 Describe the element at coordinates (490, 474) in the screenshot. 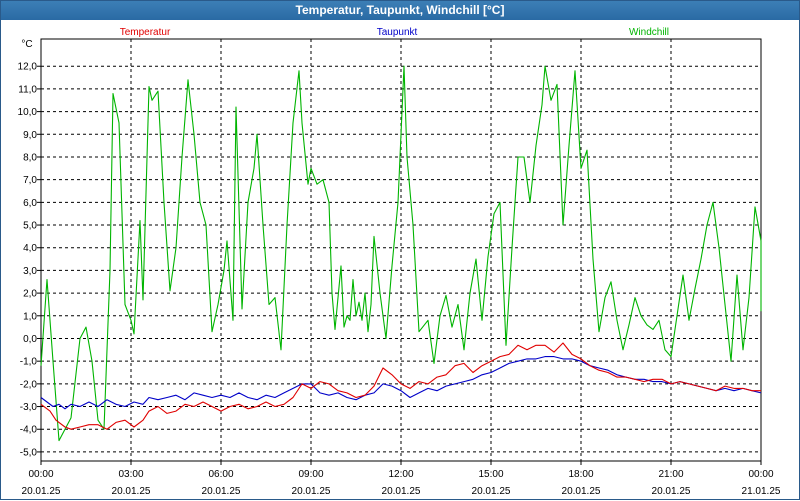

I see `x-tick-time: 15:00` at that location.